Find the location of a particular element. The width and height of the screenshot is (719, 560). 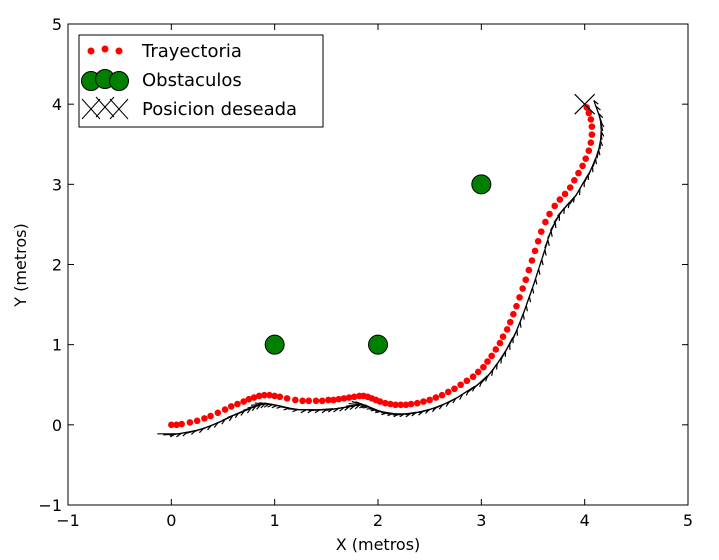

legend-label-trajectory: Trayectoria is located at coordinates (191, 51).